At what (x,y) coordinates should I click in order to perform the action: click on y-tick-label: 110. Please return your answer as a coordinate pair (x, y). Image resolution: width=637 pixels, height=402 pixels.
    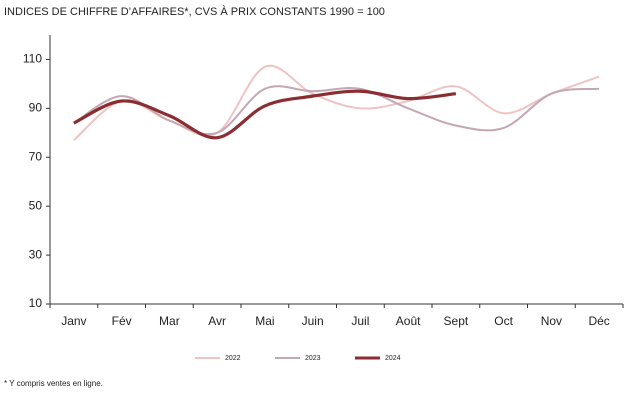
    Looking at the image, I should click on (32, 59).